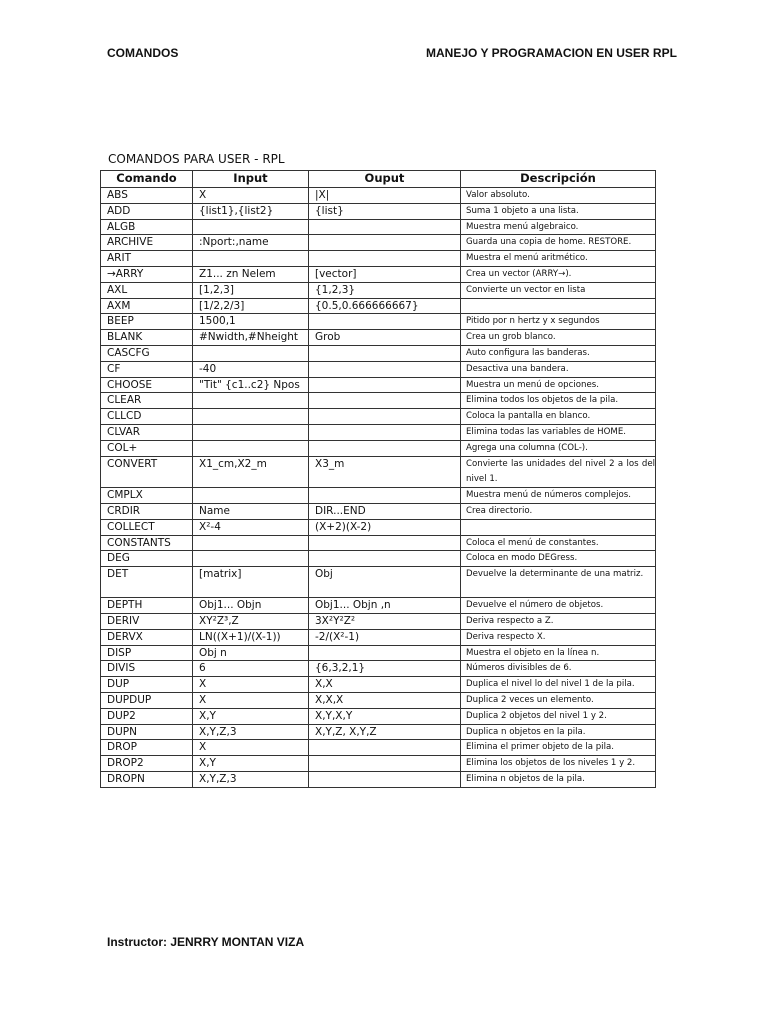  Describe the element at coordinates (384, 211) in the screenshot. I see `output-cell: {list}` at that location.